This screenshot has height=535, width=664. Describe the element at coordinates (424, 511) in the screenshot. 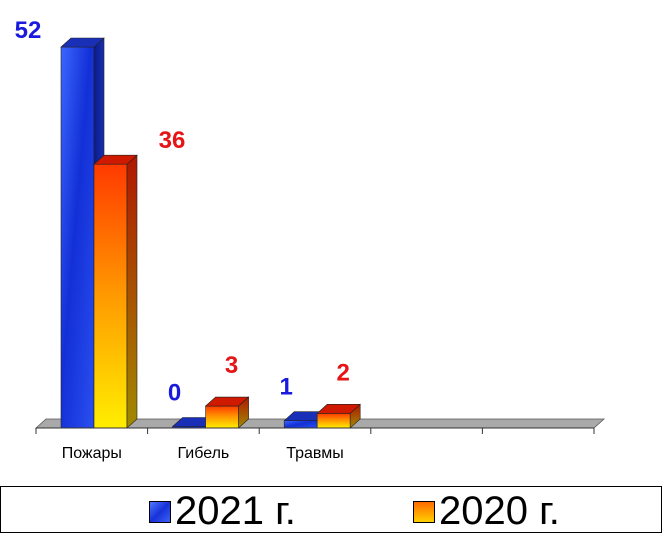

I see `legend-swatch-2020` at that location.